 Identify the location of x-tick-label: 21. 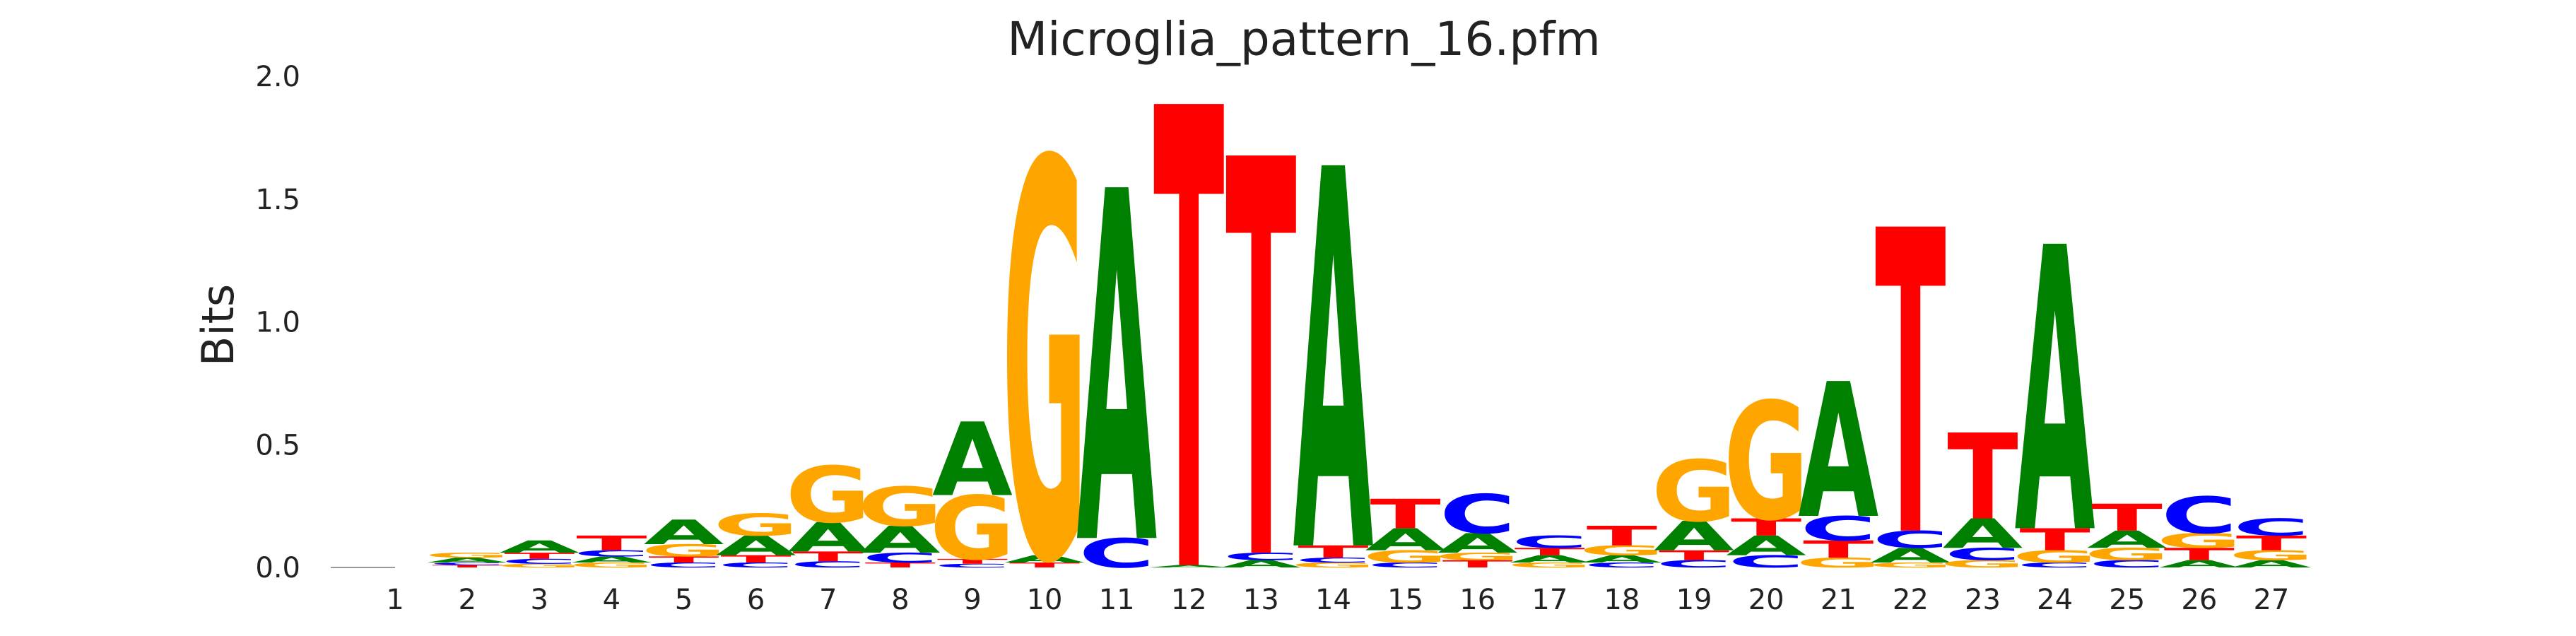
(1839, 600).